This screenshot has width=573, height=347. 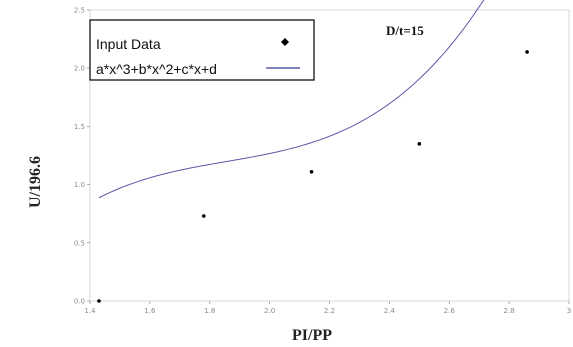 What do you see at coordinates (35, 182) in the screenshot?
I see `y-axis-title: U/196.6` at bounding box center [35, 182].